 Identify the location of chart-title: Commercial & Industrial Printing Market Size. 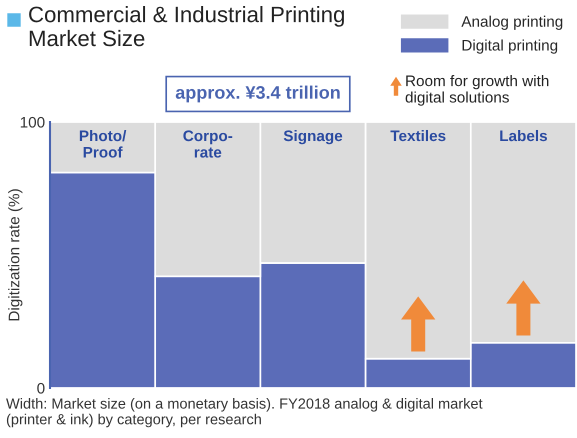
(186, 26).